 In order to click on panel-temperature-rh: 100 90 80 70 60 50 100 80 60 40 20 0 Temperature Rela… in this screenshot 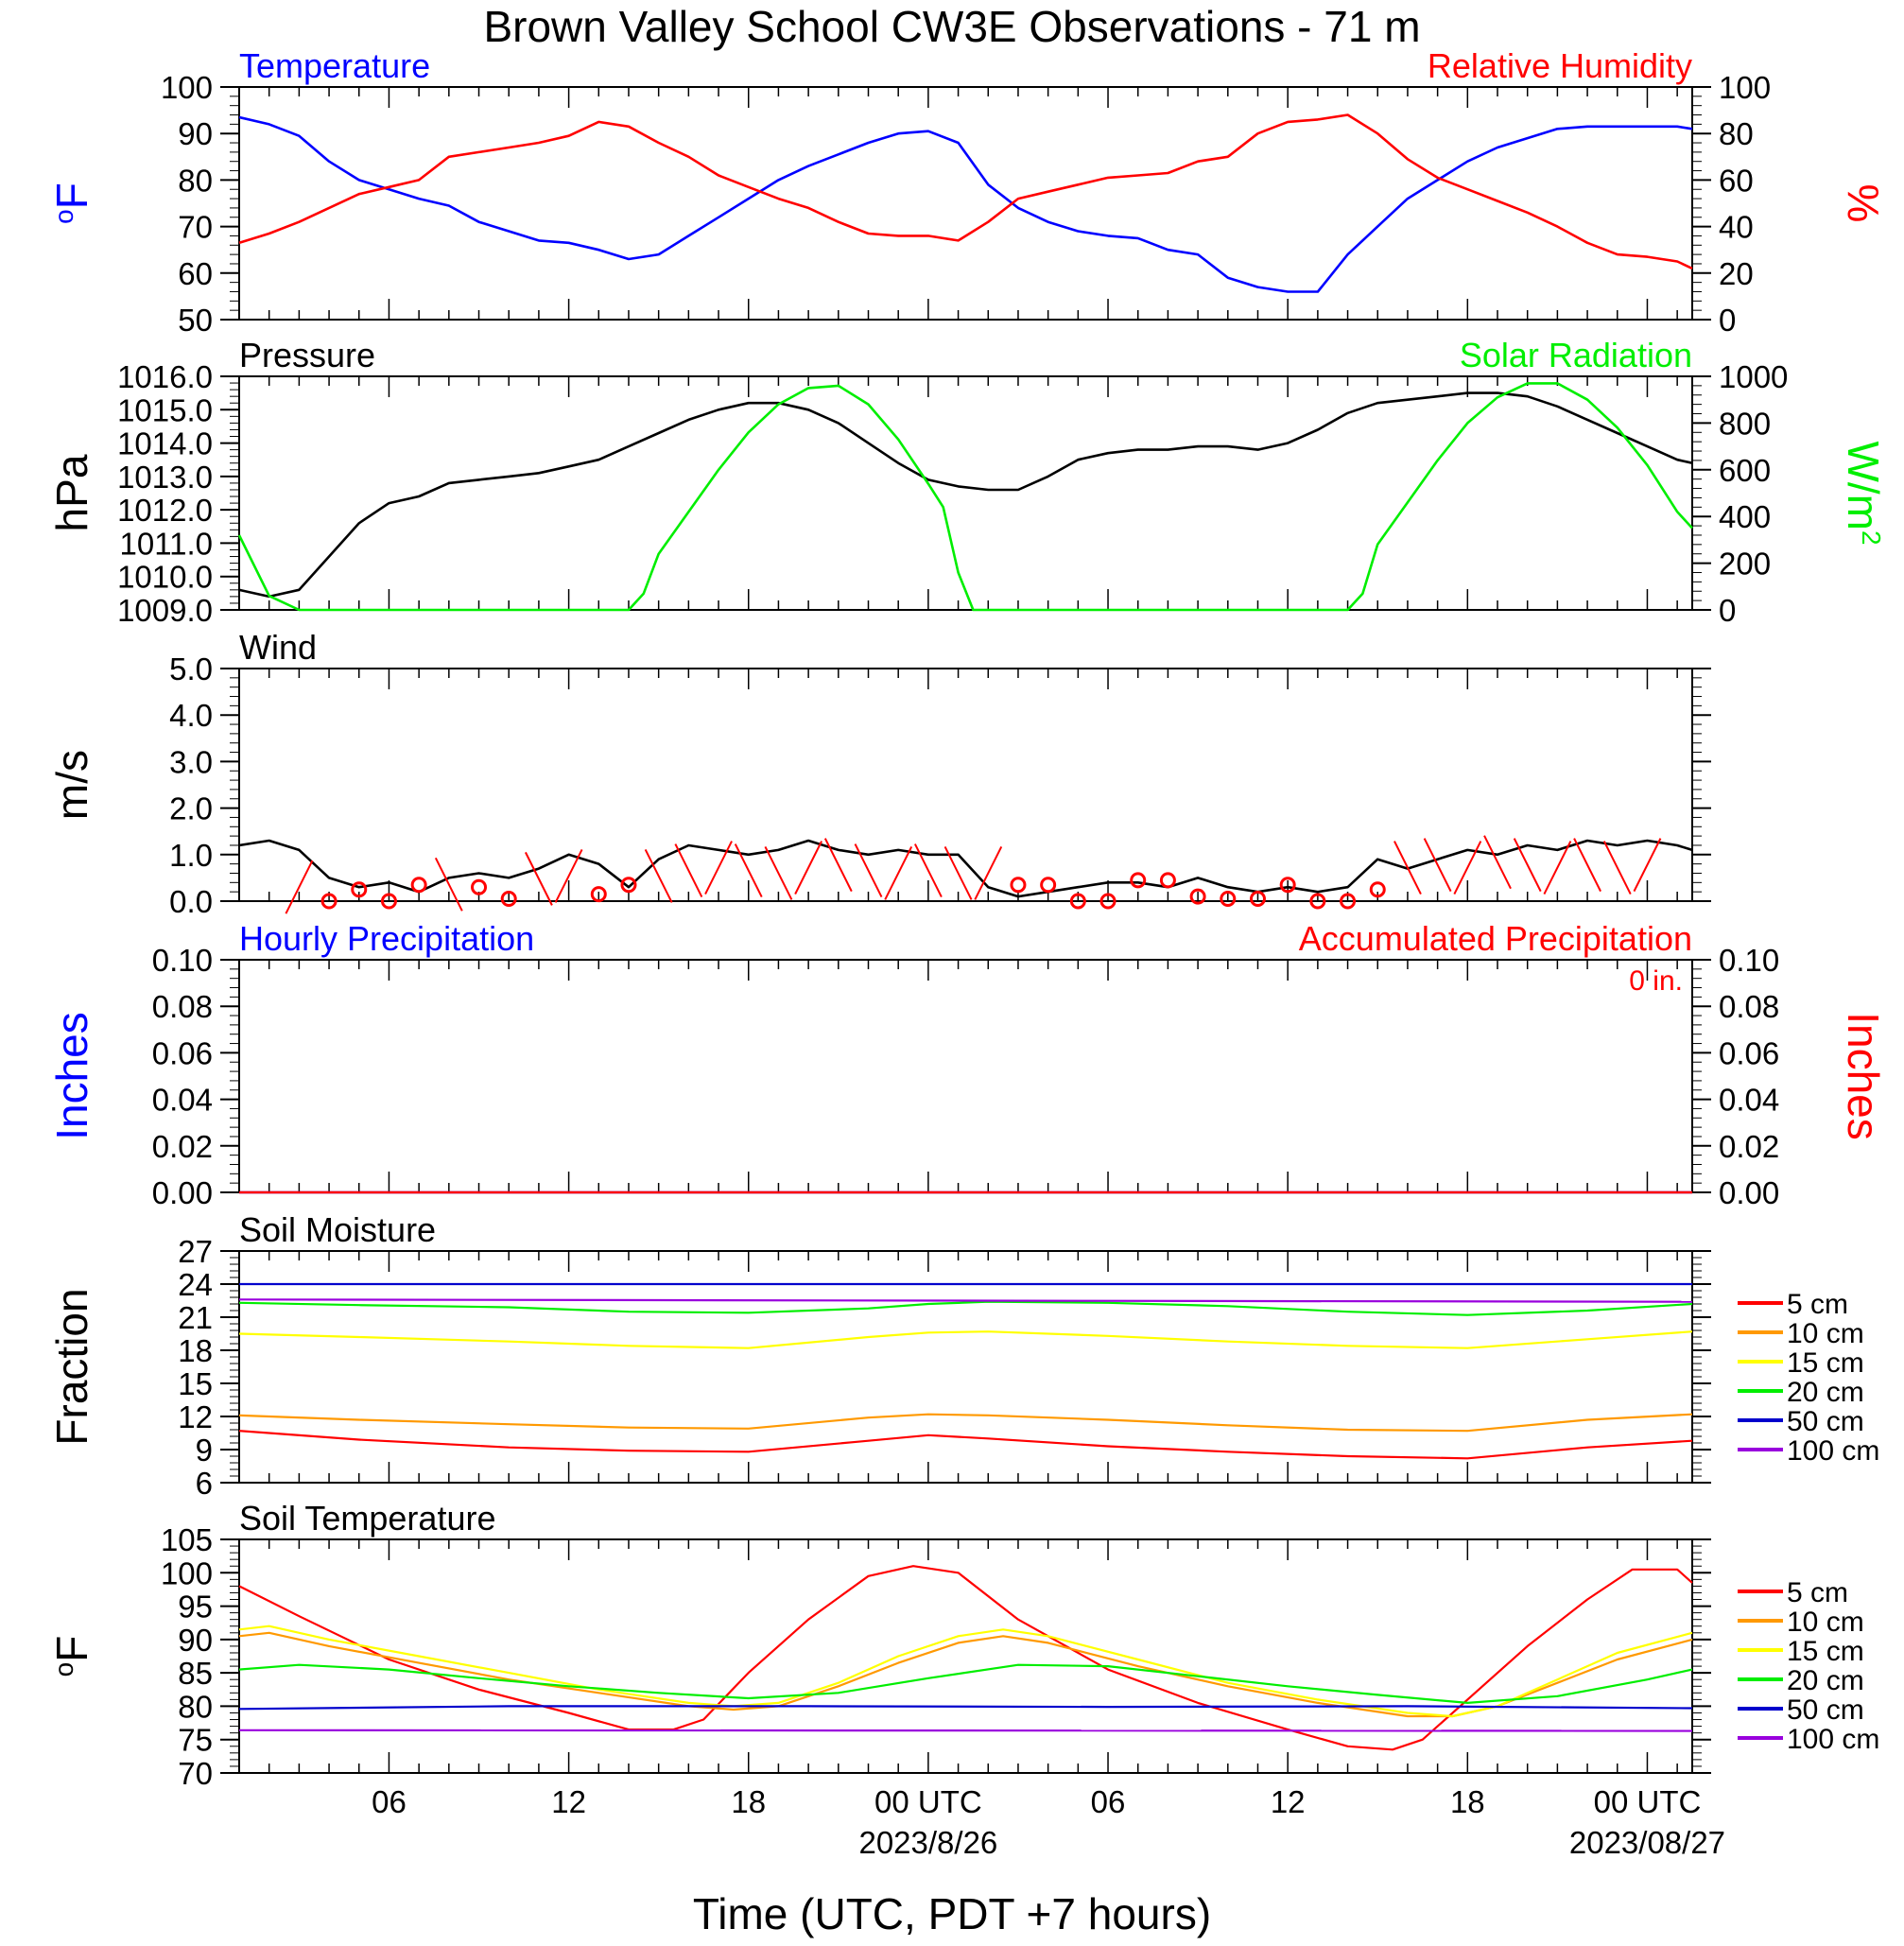, I will do `click(967, 192)`.